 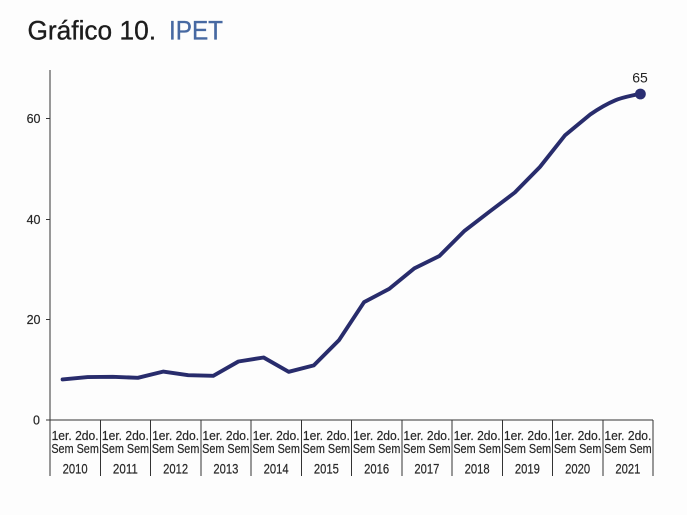 I want to click on svg-text: Gráfico 10., so click(x=92, y=31).